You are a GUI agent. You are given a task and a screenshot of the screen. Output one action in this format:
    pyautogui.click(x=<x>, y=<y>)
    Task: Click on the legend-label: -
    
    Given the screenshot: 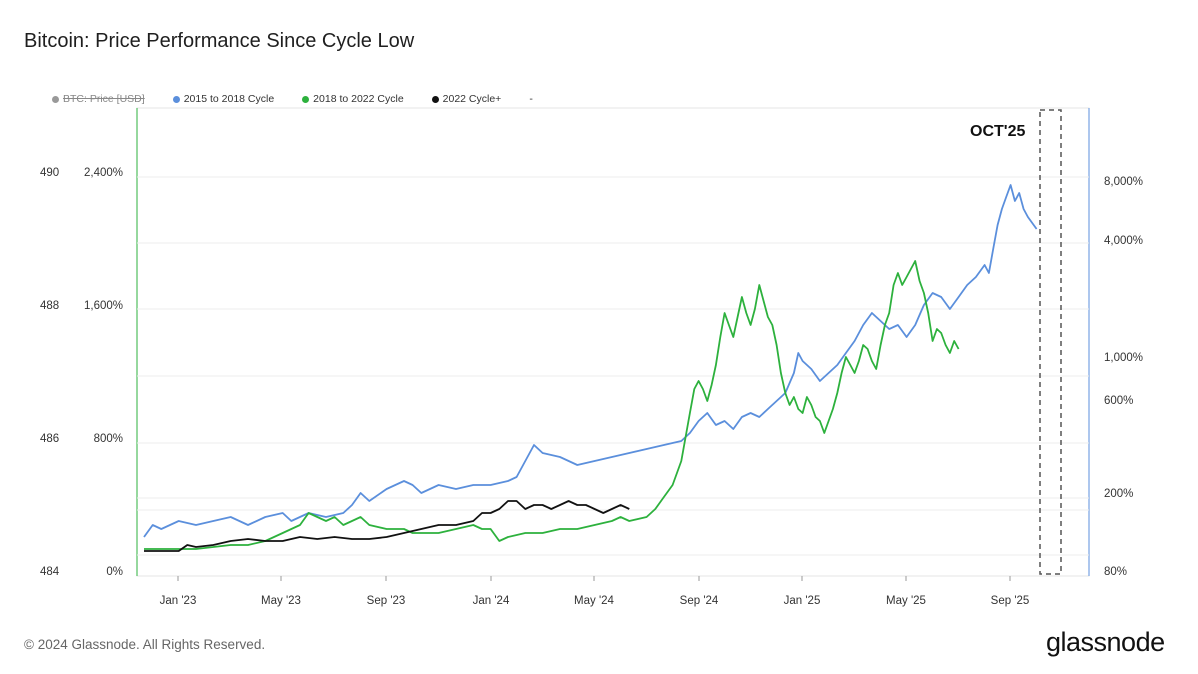 What is the action you would take?
    pyautogui.click(x=531, y=99)
    